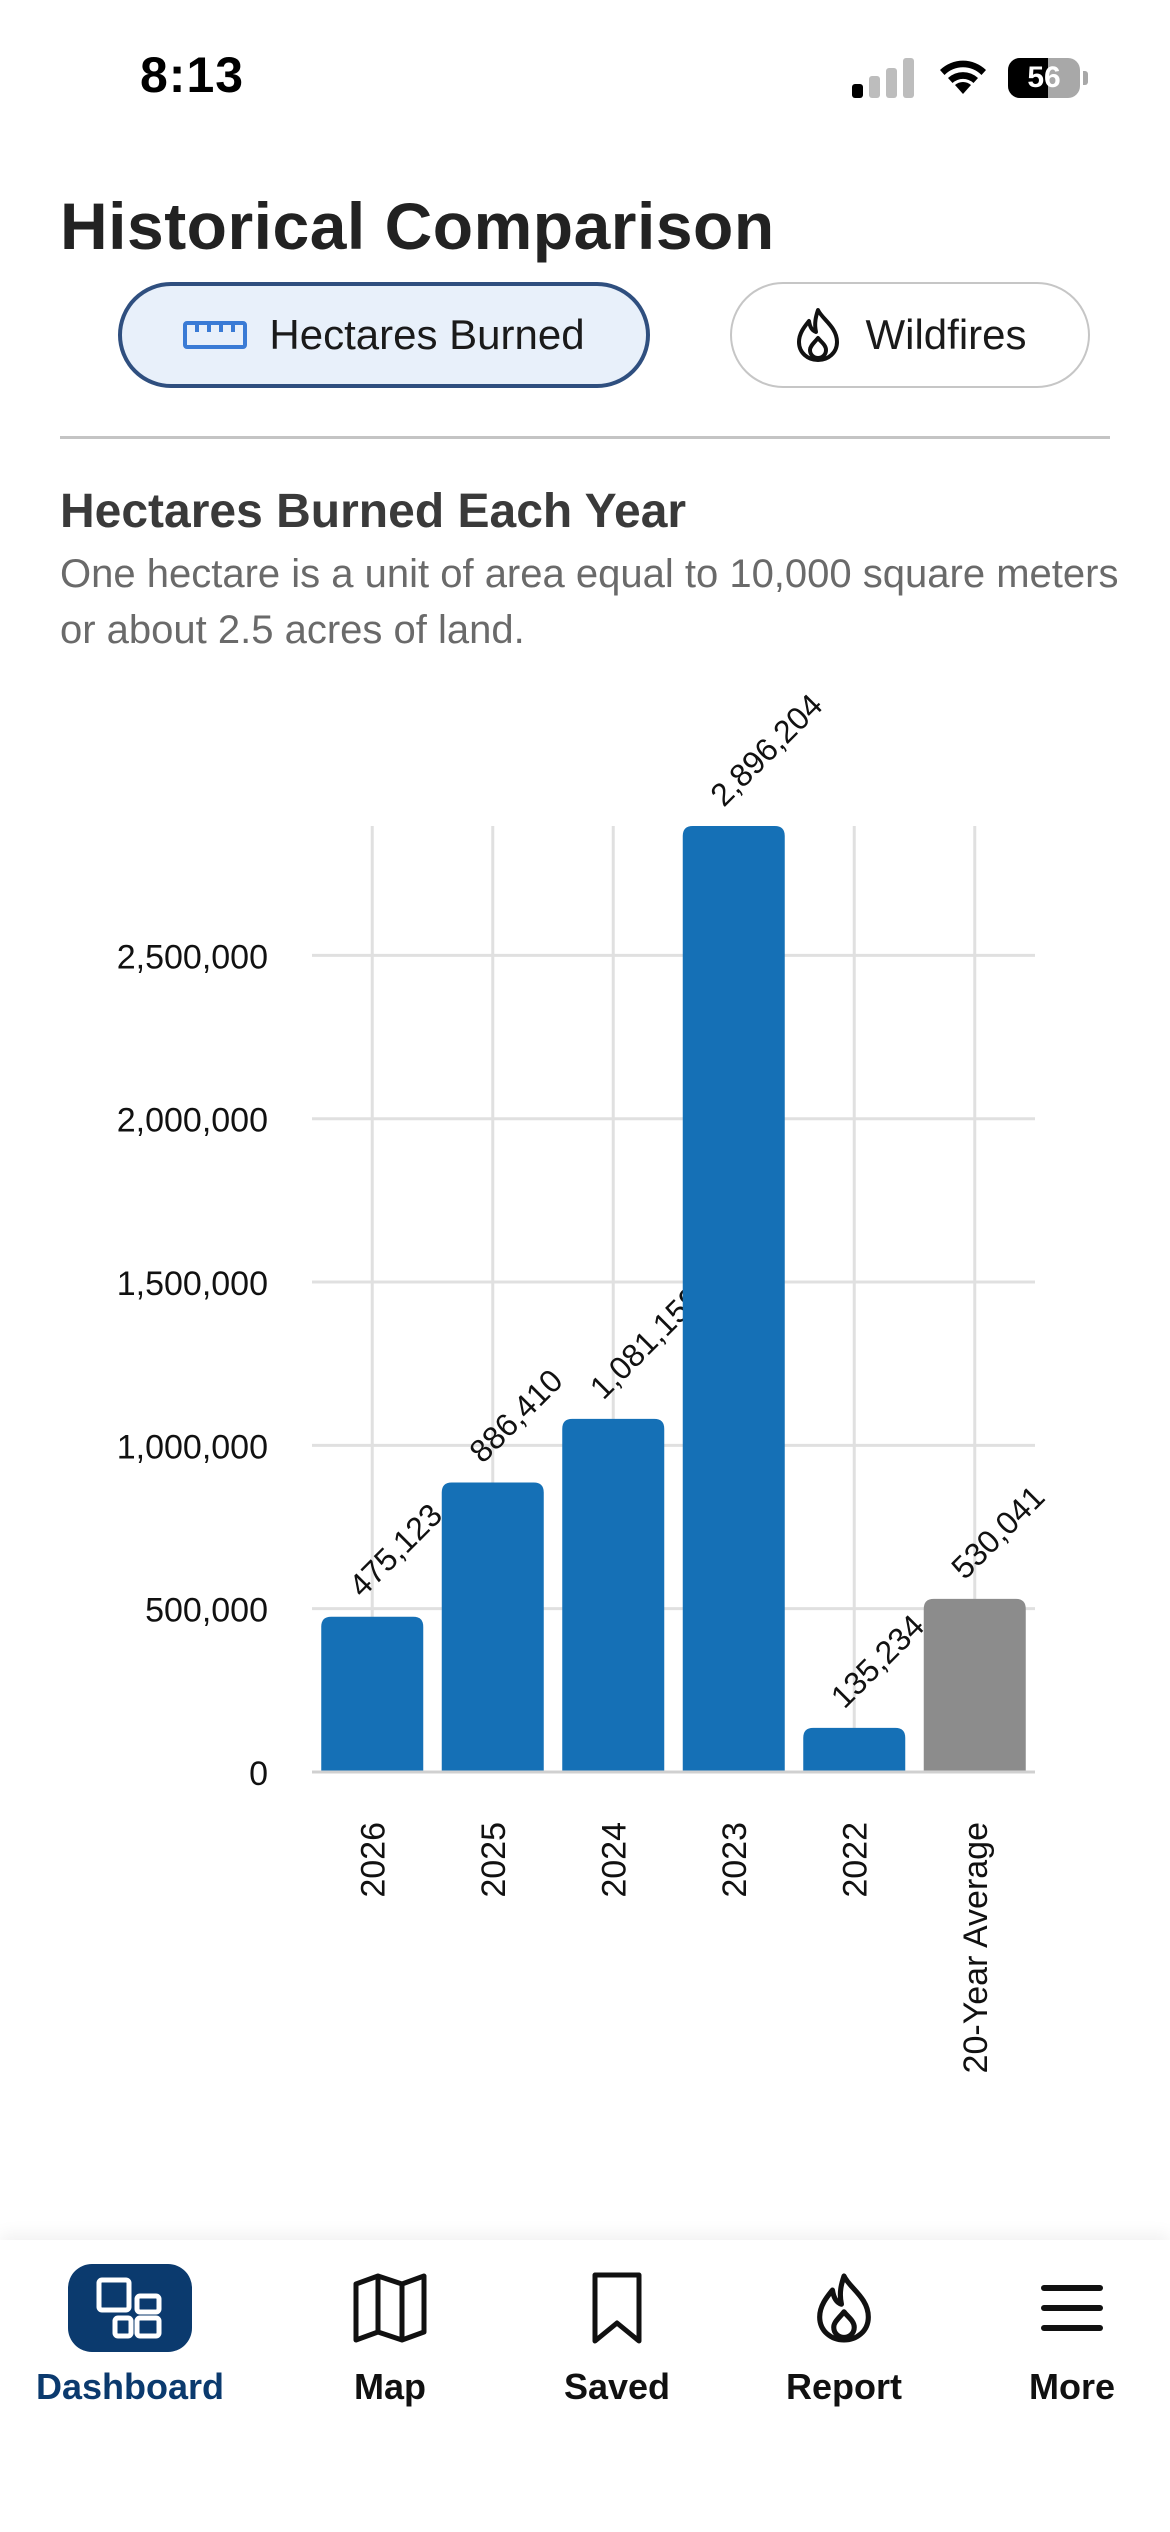  Describe the element at coordinates (585, 75) in the screenshot. I see `status-bar: 8:13 56` at that location.